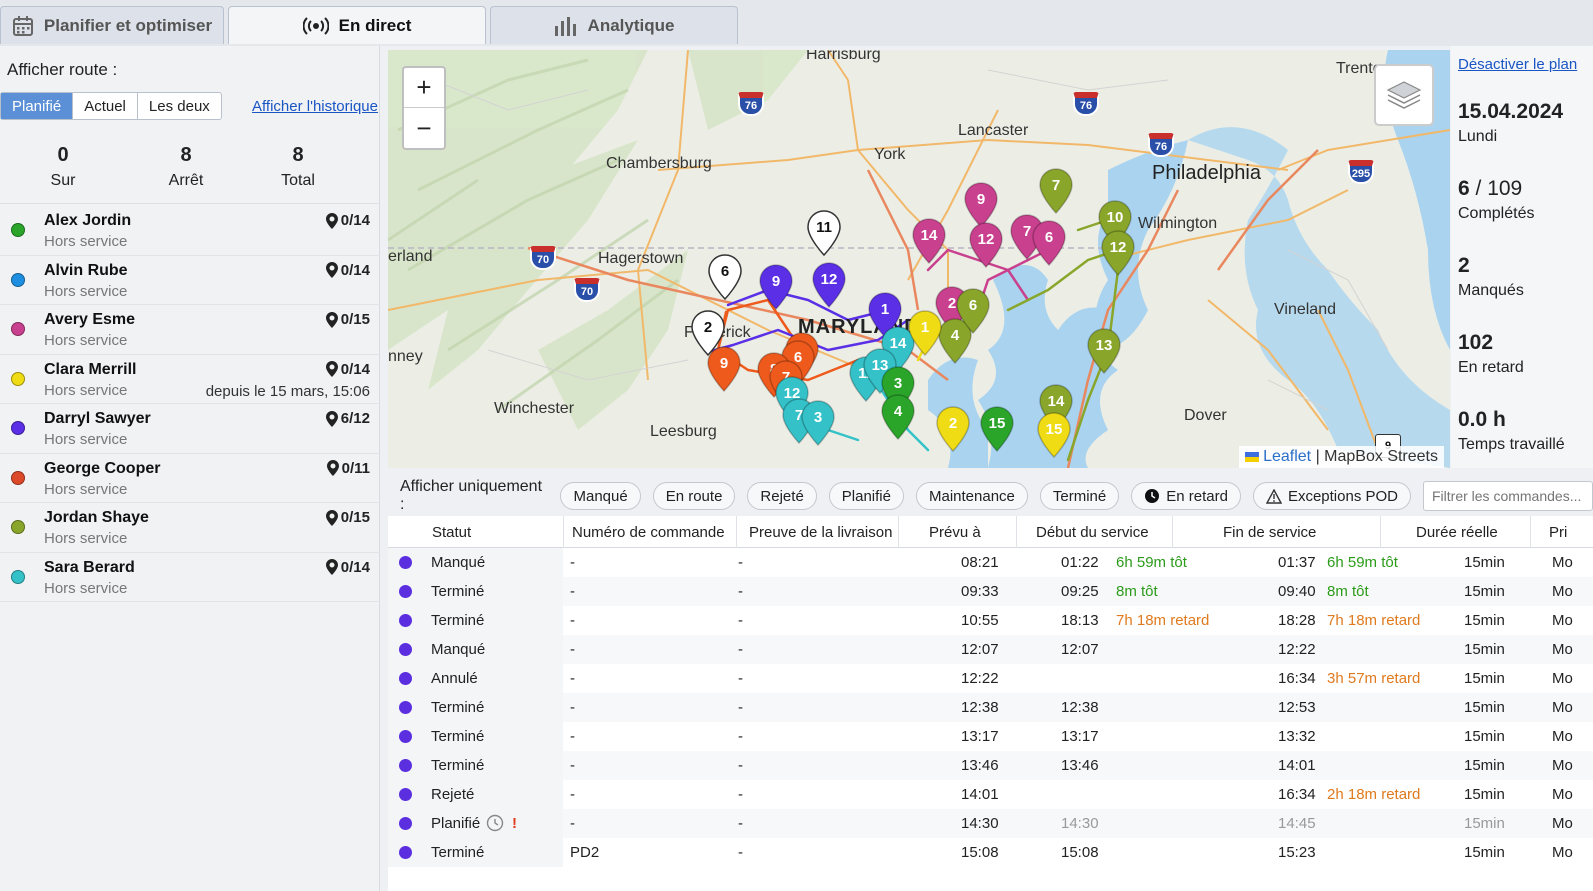  Describe the element at coordinates (1491, 367) in the screenshot. I see `late-label: En retard` at that location.